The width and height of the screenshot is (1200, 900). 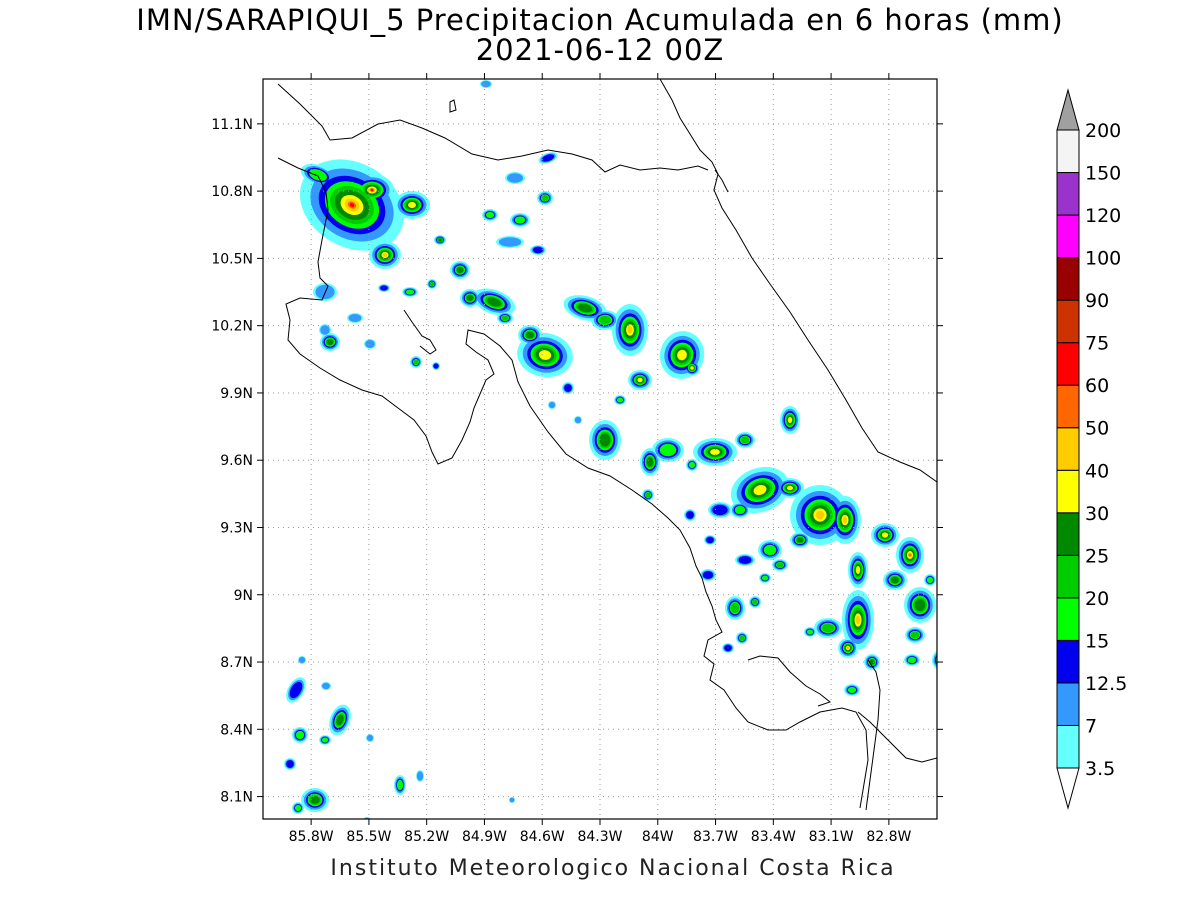 I want to click on colorbar: 3.5 7 12.5 15 20 25 30 40 50 60 75 90 100 120 150 200, so click(x=1091, y=449).